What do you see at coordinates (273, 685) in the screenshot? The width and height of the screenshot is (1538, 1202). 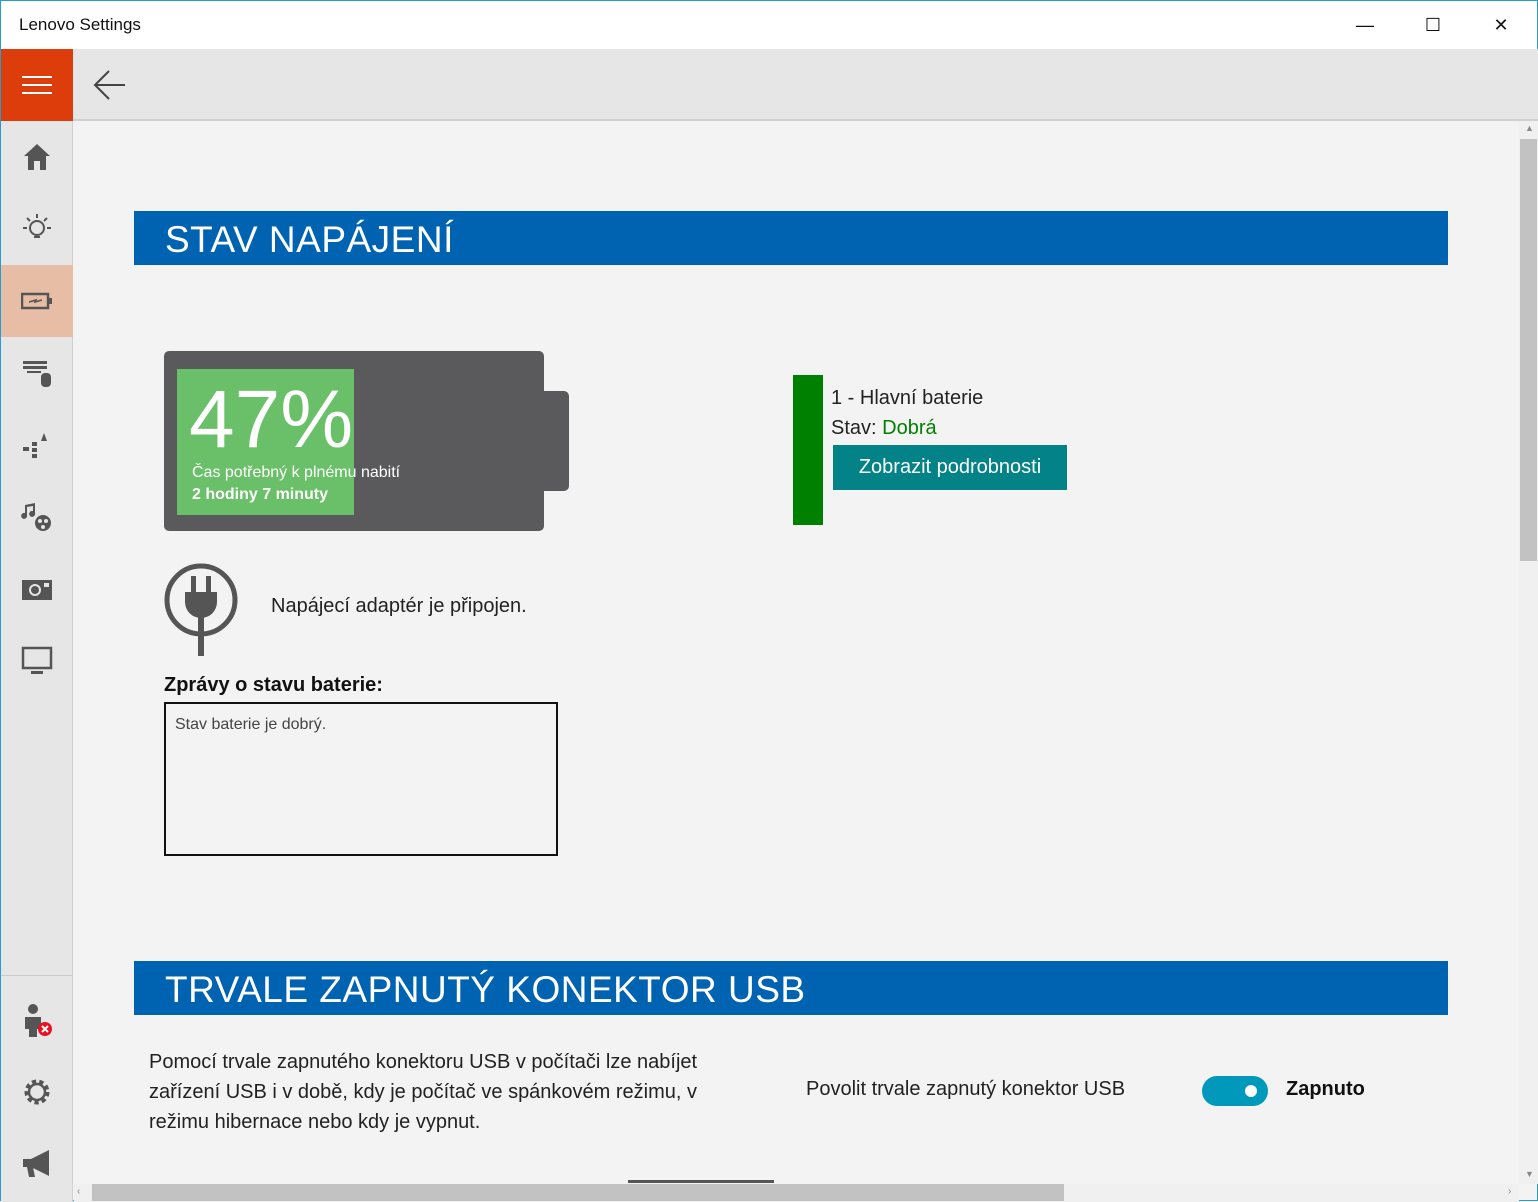 I see `messages-label: Zprávy o stavu baterie:` at bounding box center [273, 685].